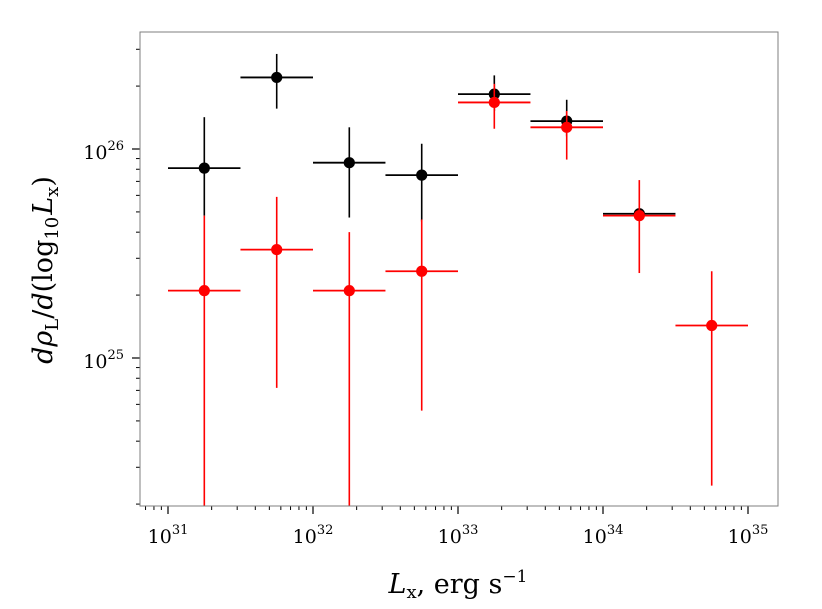 The width and height of the screenshot is (822, 609). What do you see at coordinates (168, 535) in the screenshot?
I see `x-tick-label-1e31: 1031` at bounding box center [168, 535].